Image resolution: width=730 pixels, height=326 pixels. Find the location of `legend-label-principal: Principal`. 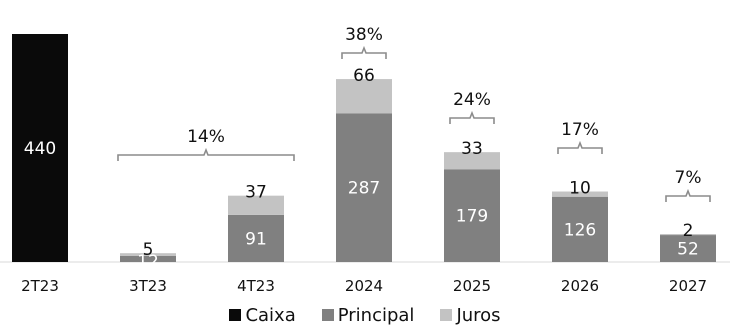

legend-label-principal: Principal is located at coordinates (376, 315).